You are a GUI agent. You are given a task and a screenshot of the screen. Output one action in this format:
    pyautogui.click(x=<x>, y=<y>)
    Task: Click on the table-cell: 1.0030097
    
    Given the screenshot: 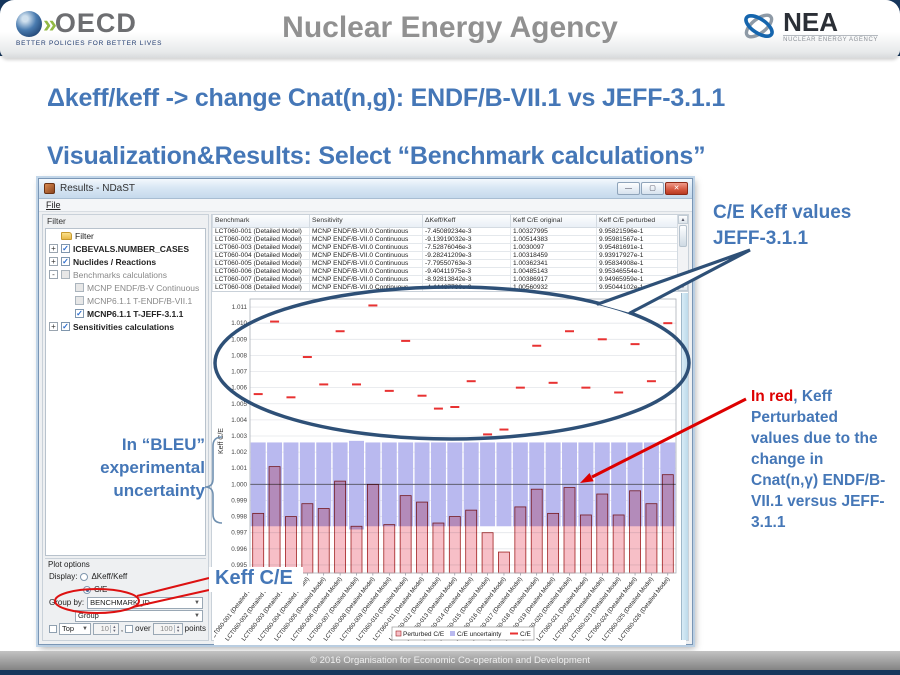 What is the action you would take?
    pyautogui.click(x=553, y=247)
    